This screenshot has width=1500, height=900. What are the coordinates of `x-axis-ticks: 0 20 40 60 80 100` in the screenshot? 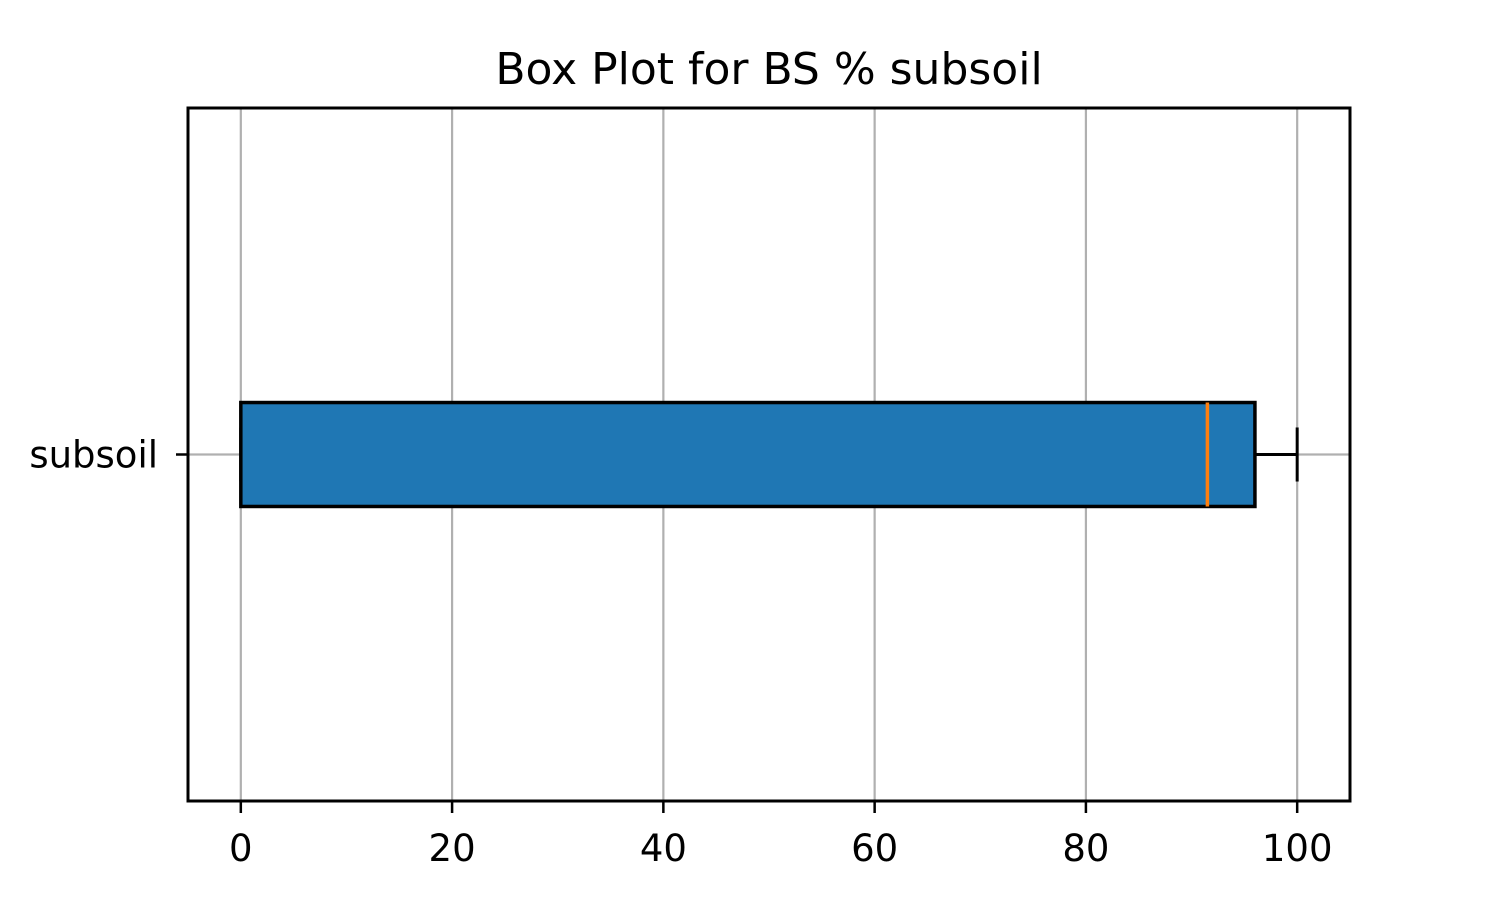 It's located at (780, 835).